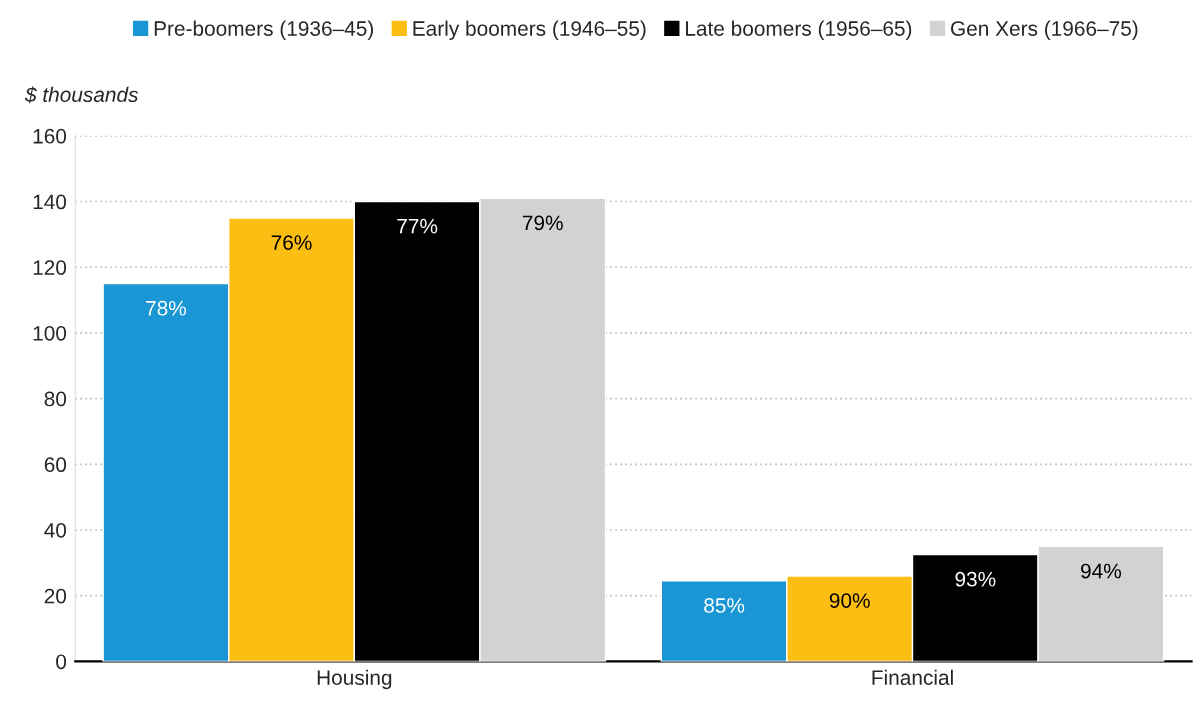 This screenshot has height=715, width=1194. What do you see at coordinates (1101, 571) in the screenshot?
I see `annotation: 94%` at bounding box center [1101, 571].